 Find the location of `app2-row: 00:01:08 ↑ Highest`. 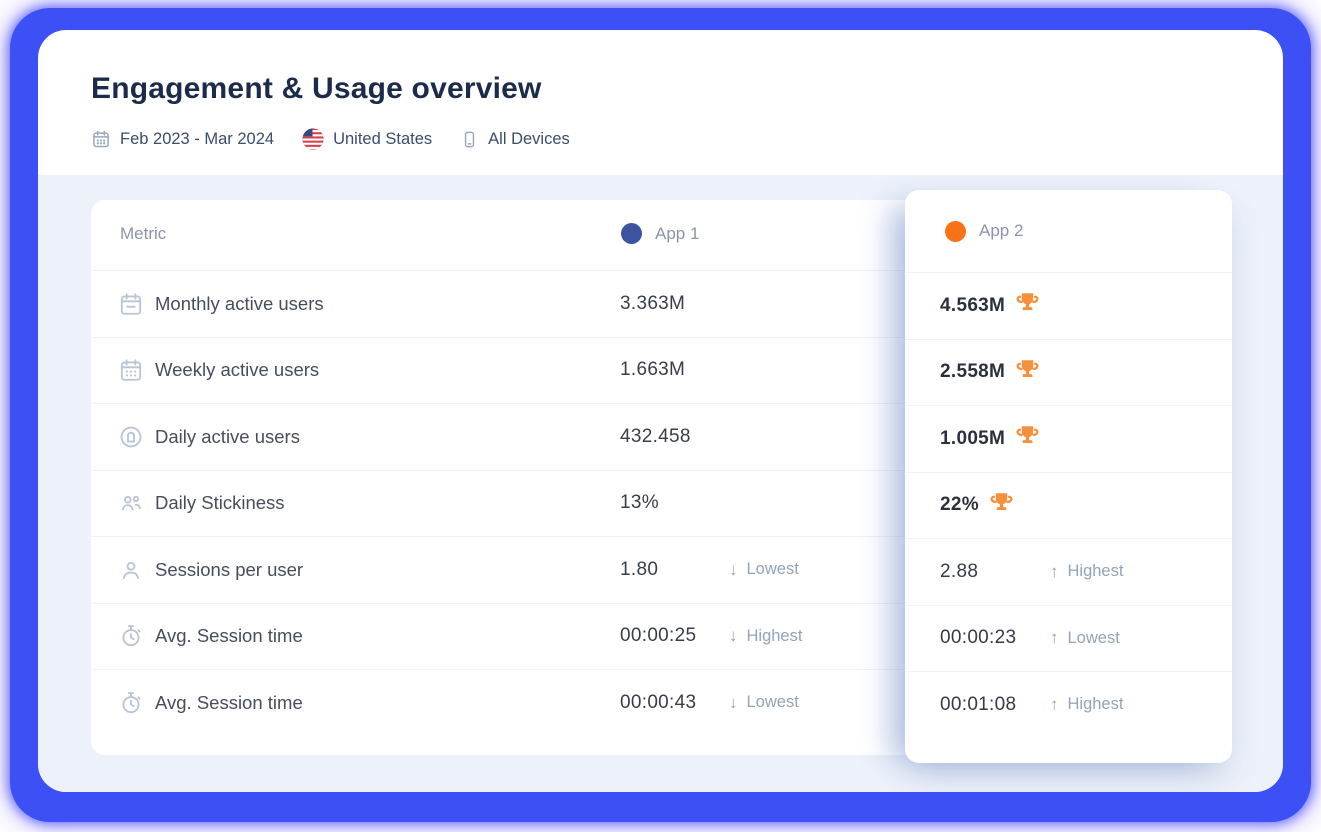

app2-row: 00:01:08 ↑ Highest is located at coordinates (1068, 704).